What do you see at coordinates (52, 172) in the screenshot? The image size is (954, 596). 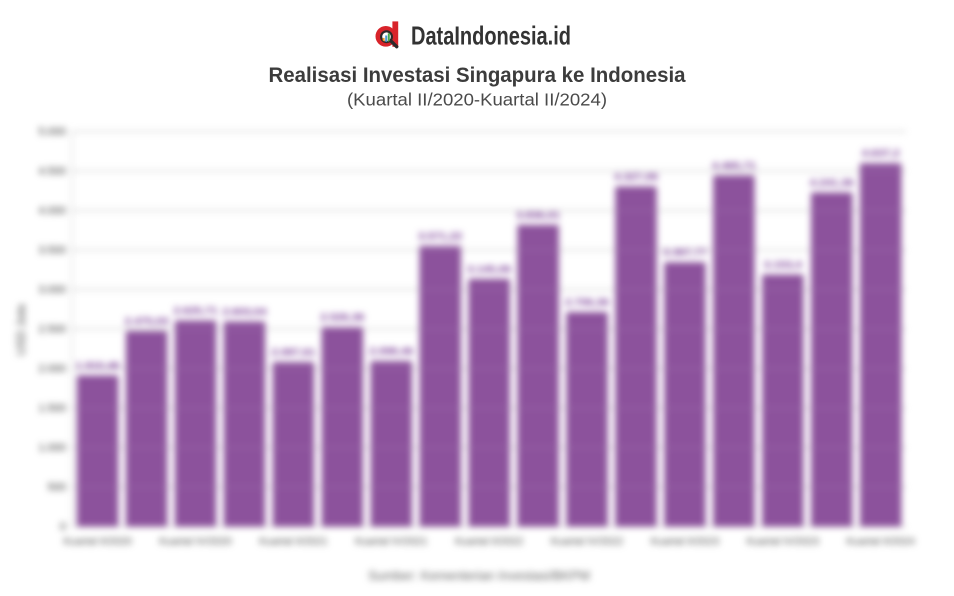 I see `svg-text: 4.500` at bounding box center [52, 172].